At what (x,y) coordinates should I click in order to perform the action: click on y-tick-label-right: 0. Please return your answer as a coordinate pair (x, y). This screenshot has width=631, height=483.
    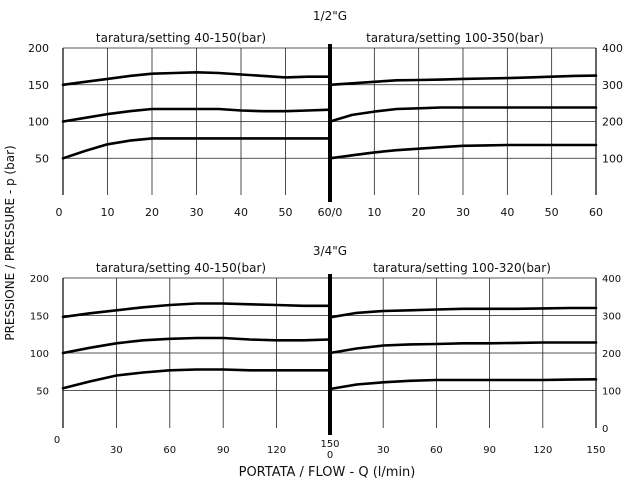
    Looking at the image, I should click on (605, 429).